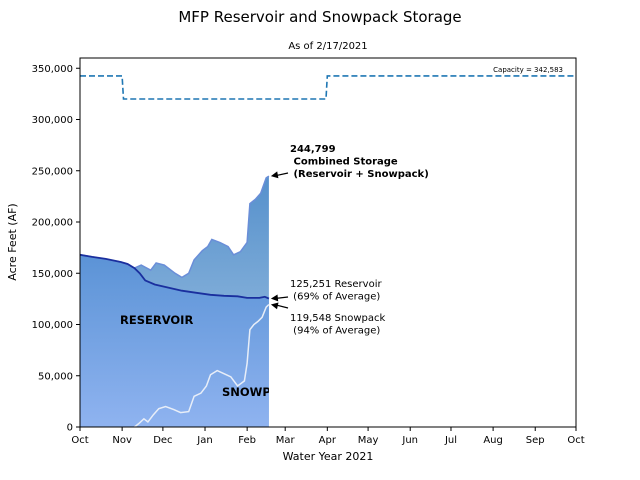  Describe the element at coordinates (286, 440) in the screenshot. I see `x-tick-label: Mar` at that location.